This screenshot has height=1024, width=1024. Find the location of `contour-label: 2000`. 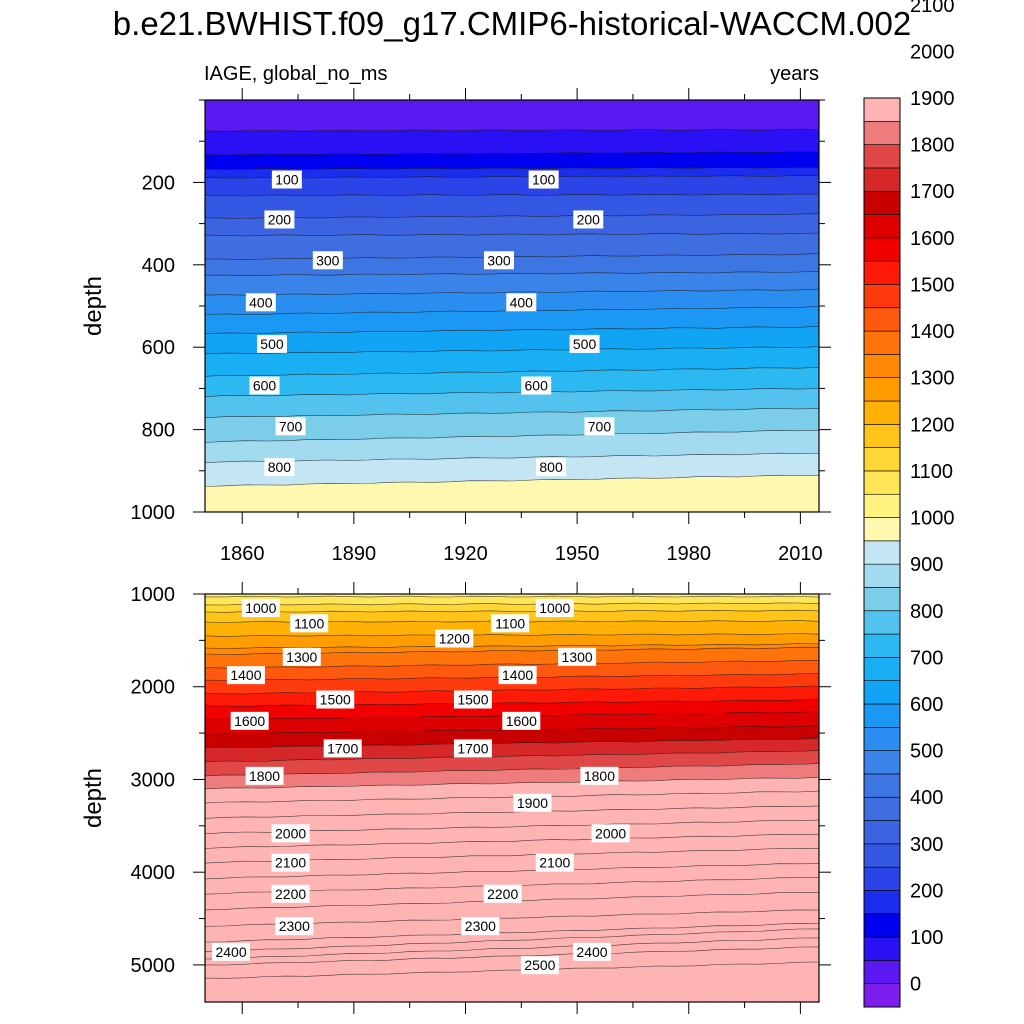

contour-label: 2000 is located at coordinates (610, 833).